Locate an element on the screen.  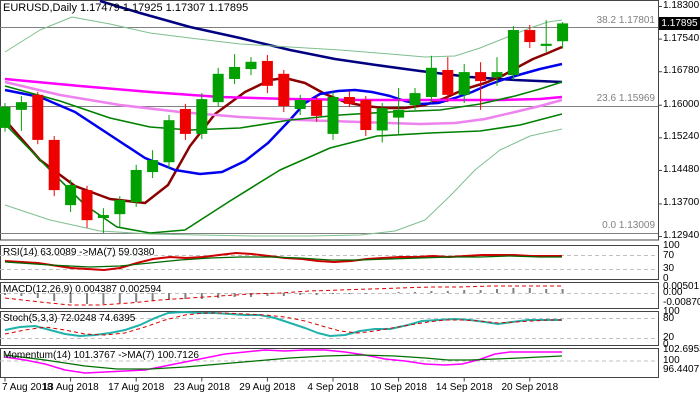
rsi-line is located at coordinates (283, 261).